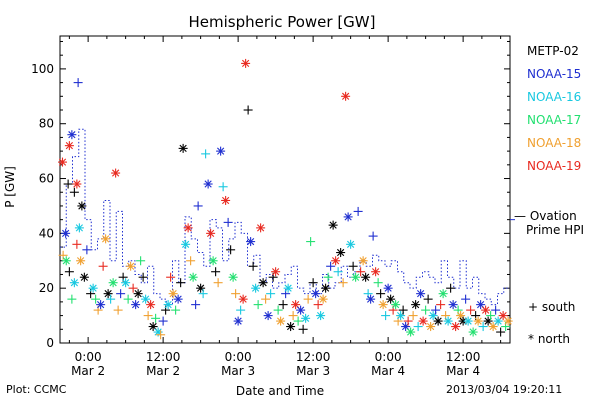 Image resolution: width=600 pixels, height=400 pixels. I want to click on model-legend-line2: Prime HPI, so click(555, 230).